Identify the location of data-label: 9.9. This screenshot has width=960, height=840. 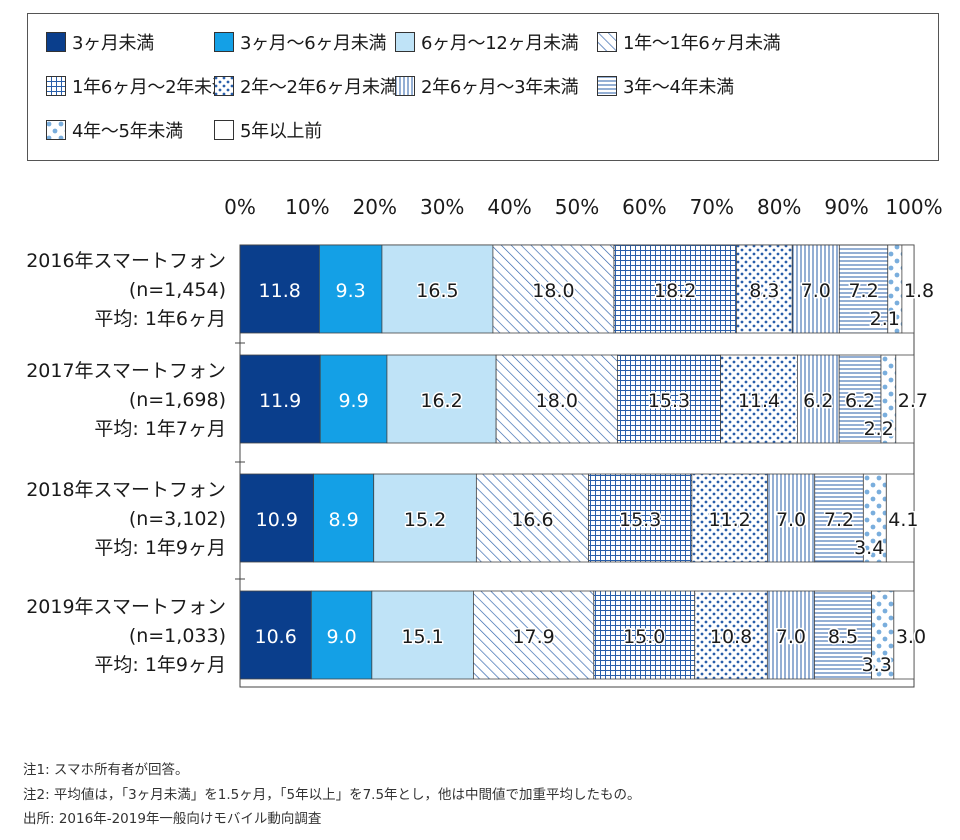
(353, 401).